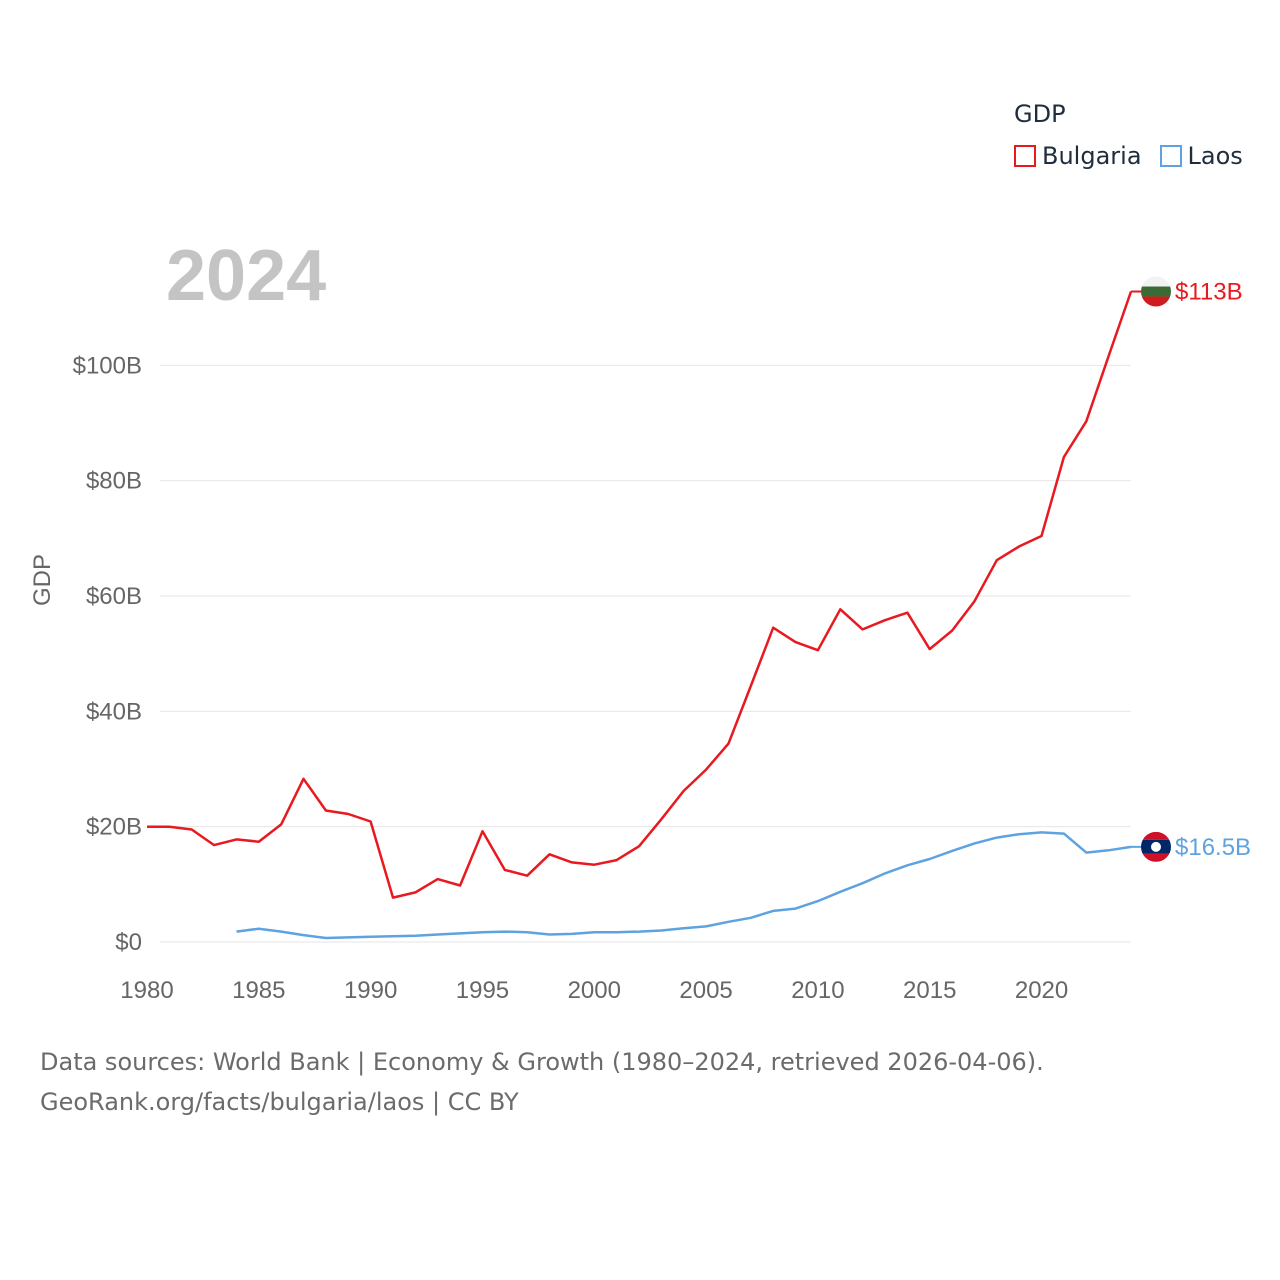 The image size is (1280, 1280). Describe the element at coordinates (114, 711) in the screenshot. I see `y-tick-label: $40B` at that location.